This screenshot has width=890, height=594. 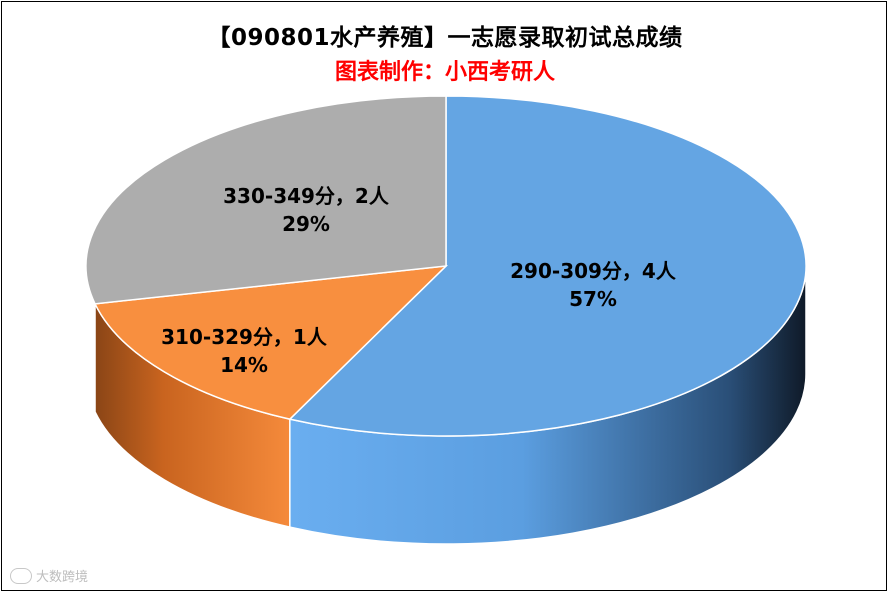 What do you see at coordinates (306, 196) in the screenshot?
I see `slice-label: 330-349分，2人` at bounding box center [306, 196].